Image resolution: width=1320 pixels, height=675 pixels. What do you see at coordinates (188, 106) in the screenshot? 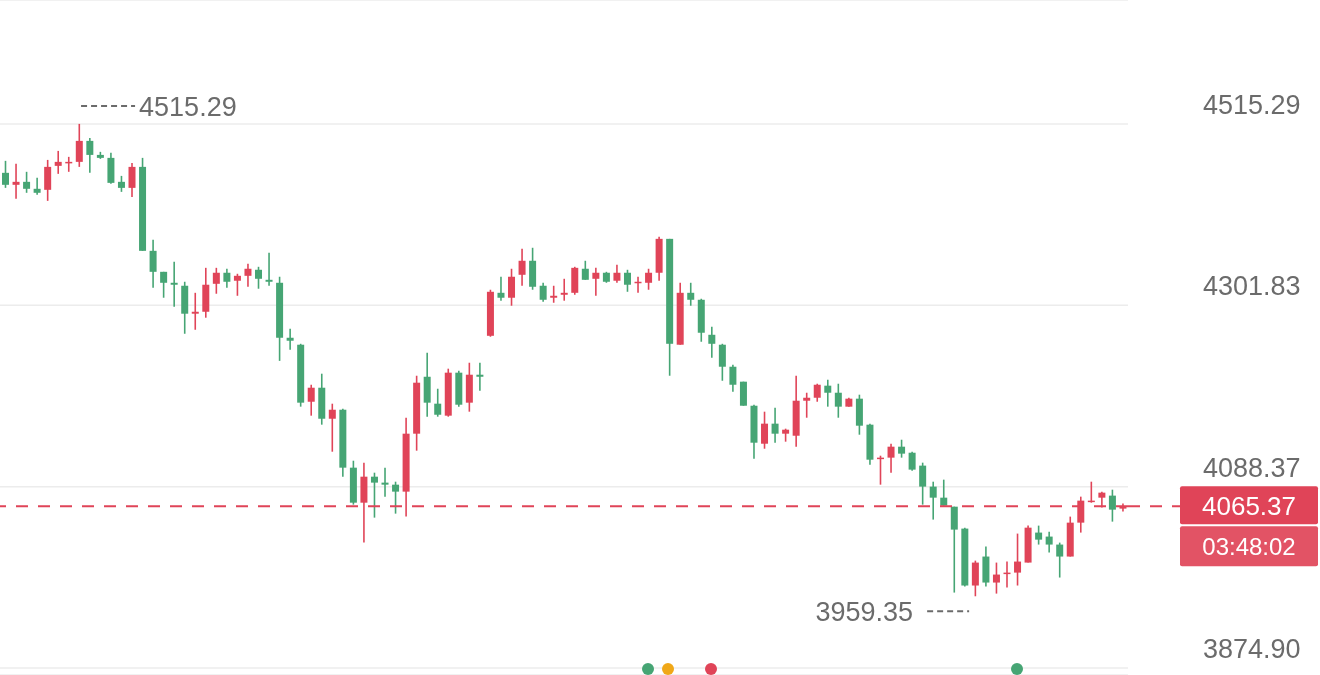
I see `annotation: 4515.29` at bounding box center [188, 106].